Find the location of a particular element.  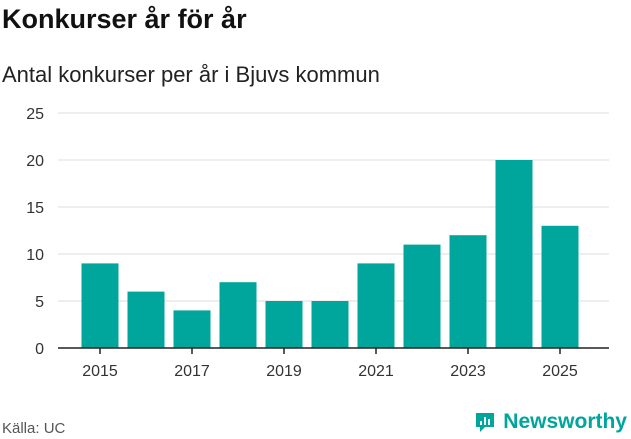

y-tick-labels: 0 5 10 15 20 25 is located at coordinates (35, 232).